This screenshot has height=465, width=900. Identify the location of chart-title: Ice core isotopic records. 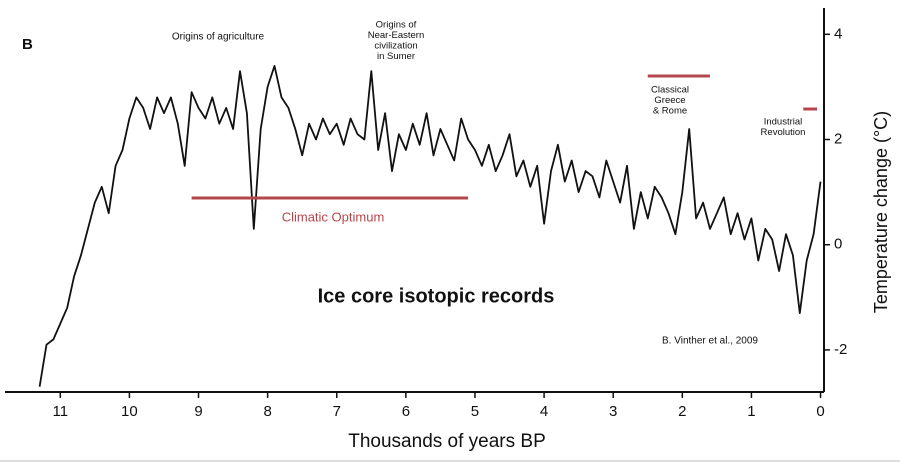
(436, 296).